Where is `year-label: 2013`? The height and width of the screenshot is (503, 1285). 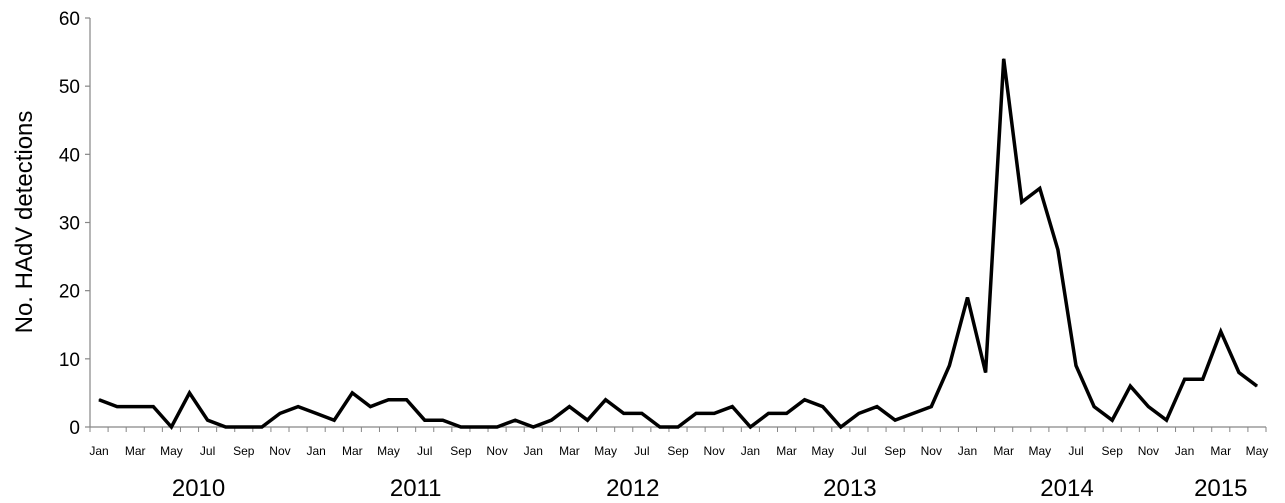
year-label: 2013 is located at coordinates (849, 486).